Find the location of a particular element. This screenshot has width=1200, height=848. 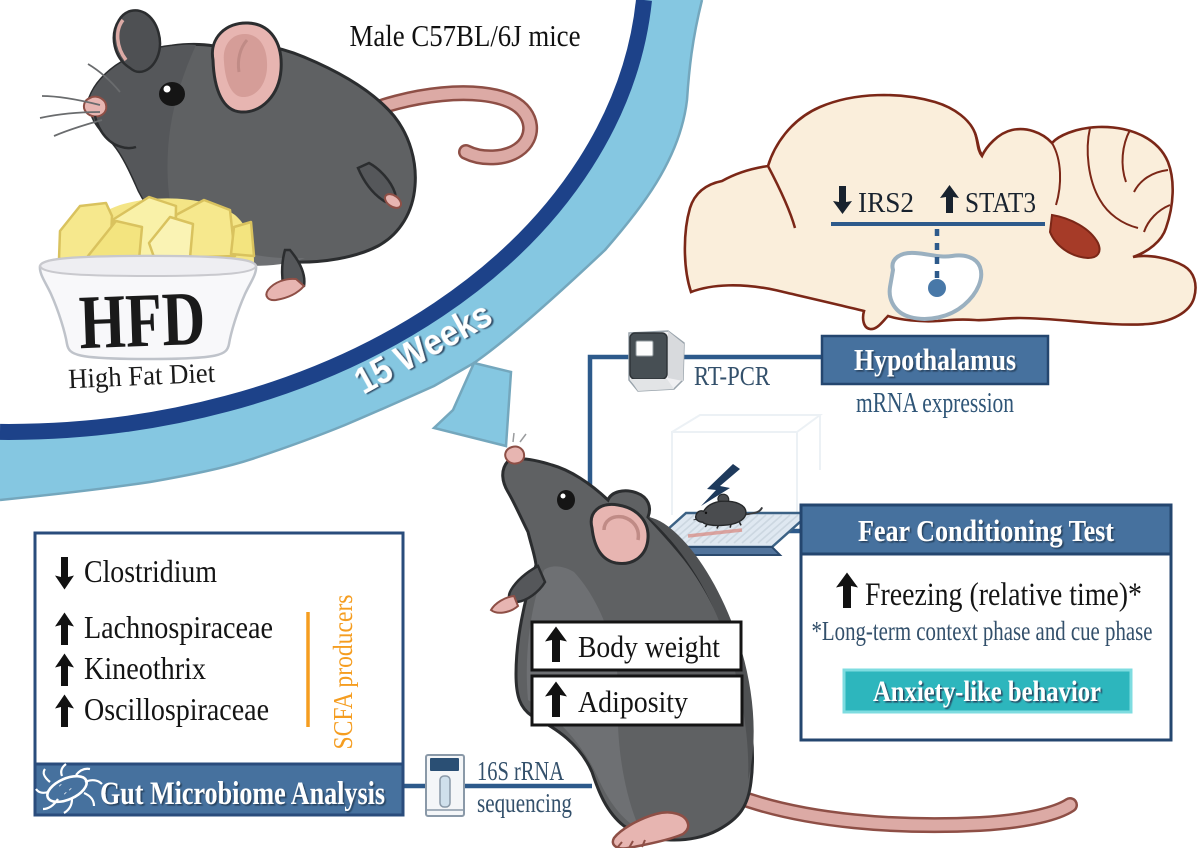

svg-text: mRNA expression is located at coordinates (935, 403).